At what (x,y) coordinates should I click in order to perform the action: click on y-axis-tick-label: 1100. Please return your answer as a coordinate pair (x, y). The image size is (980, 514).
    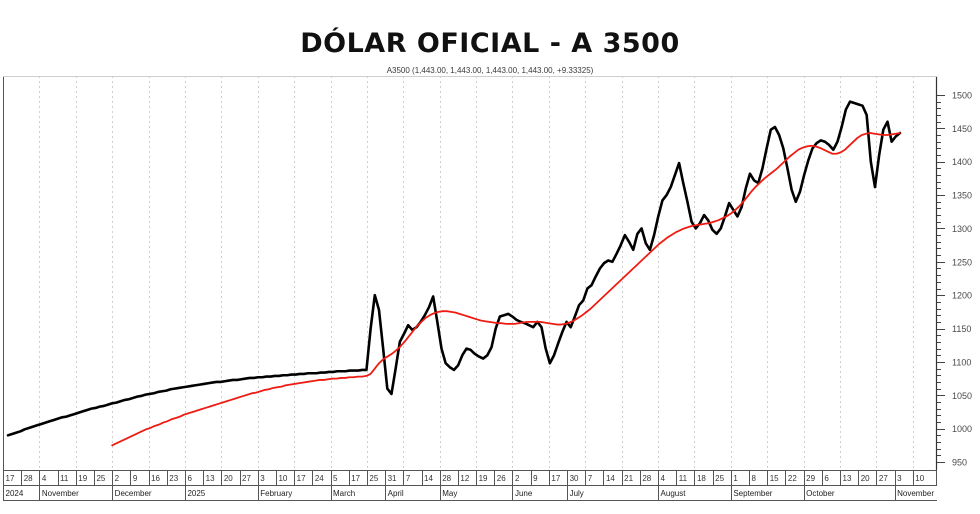
    Looking at the image, I should click on (961, 362).